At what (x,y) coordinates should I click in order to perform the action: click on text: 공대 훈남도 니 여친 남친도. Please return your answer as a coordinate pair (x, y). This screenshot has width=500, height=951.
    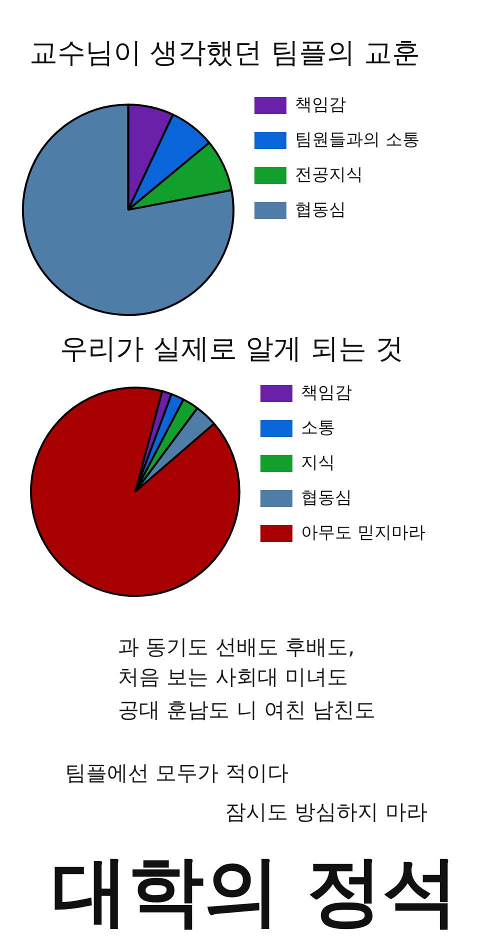
    Looking at the image, I should click on (247, 710).